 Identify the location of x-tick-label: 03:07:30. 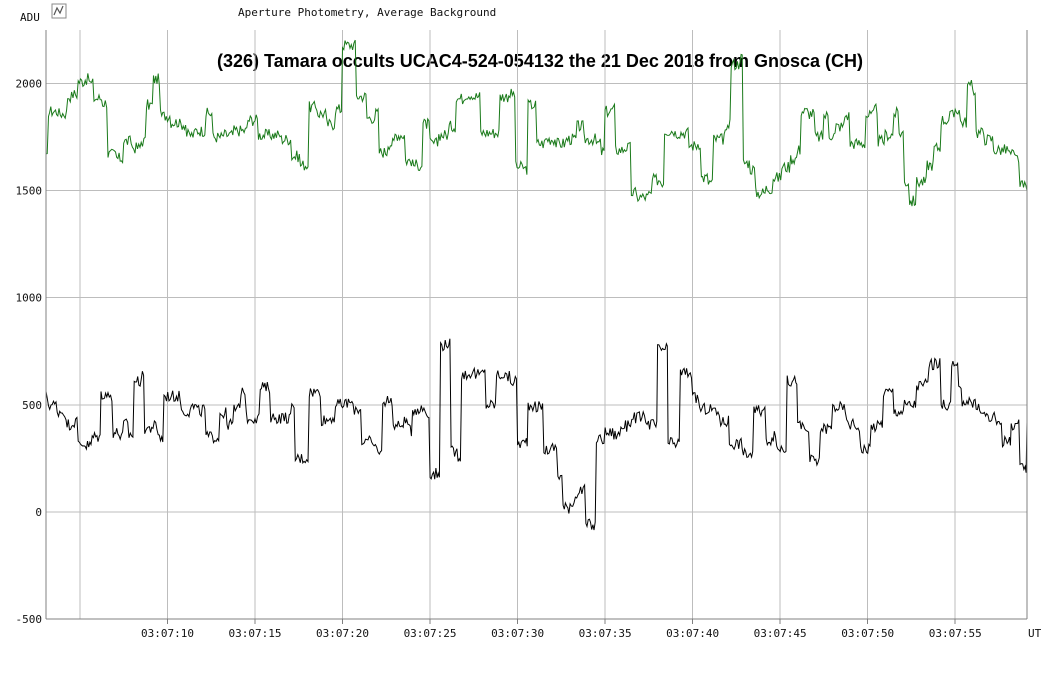
(517, 633).